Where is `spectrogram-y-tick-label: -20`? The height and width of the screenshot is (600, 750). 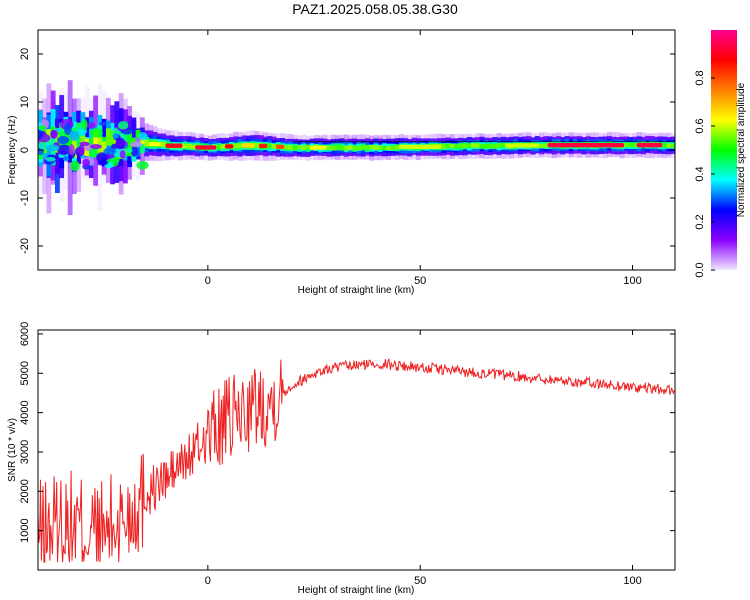 spectrogram-y-tick-label: -20 is located at coordinates (25, 246).